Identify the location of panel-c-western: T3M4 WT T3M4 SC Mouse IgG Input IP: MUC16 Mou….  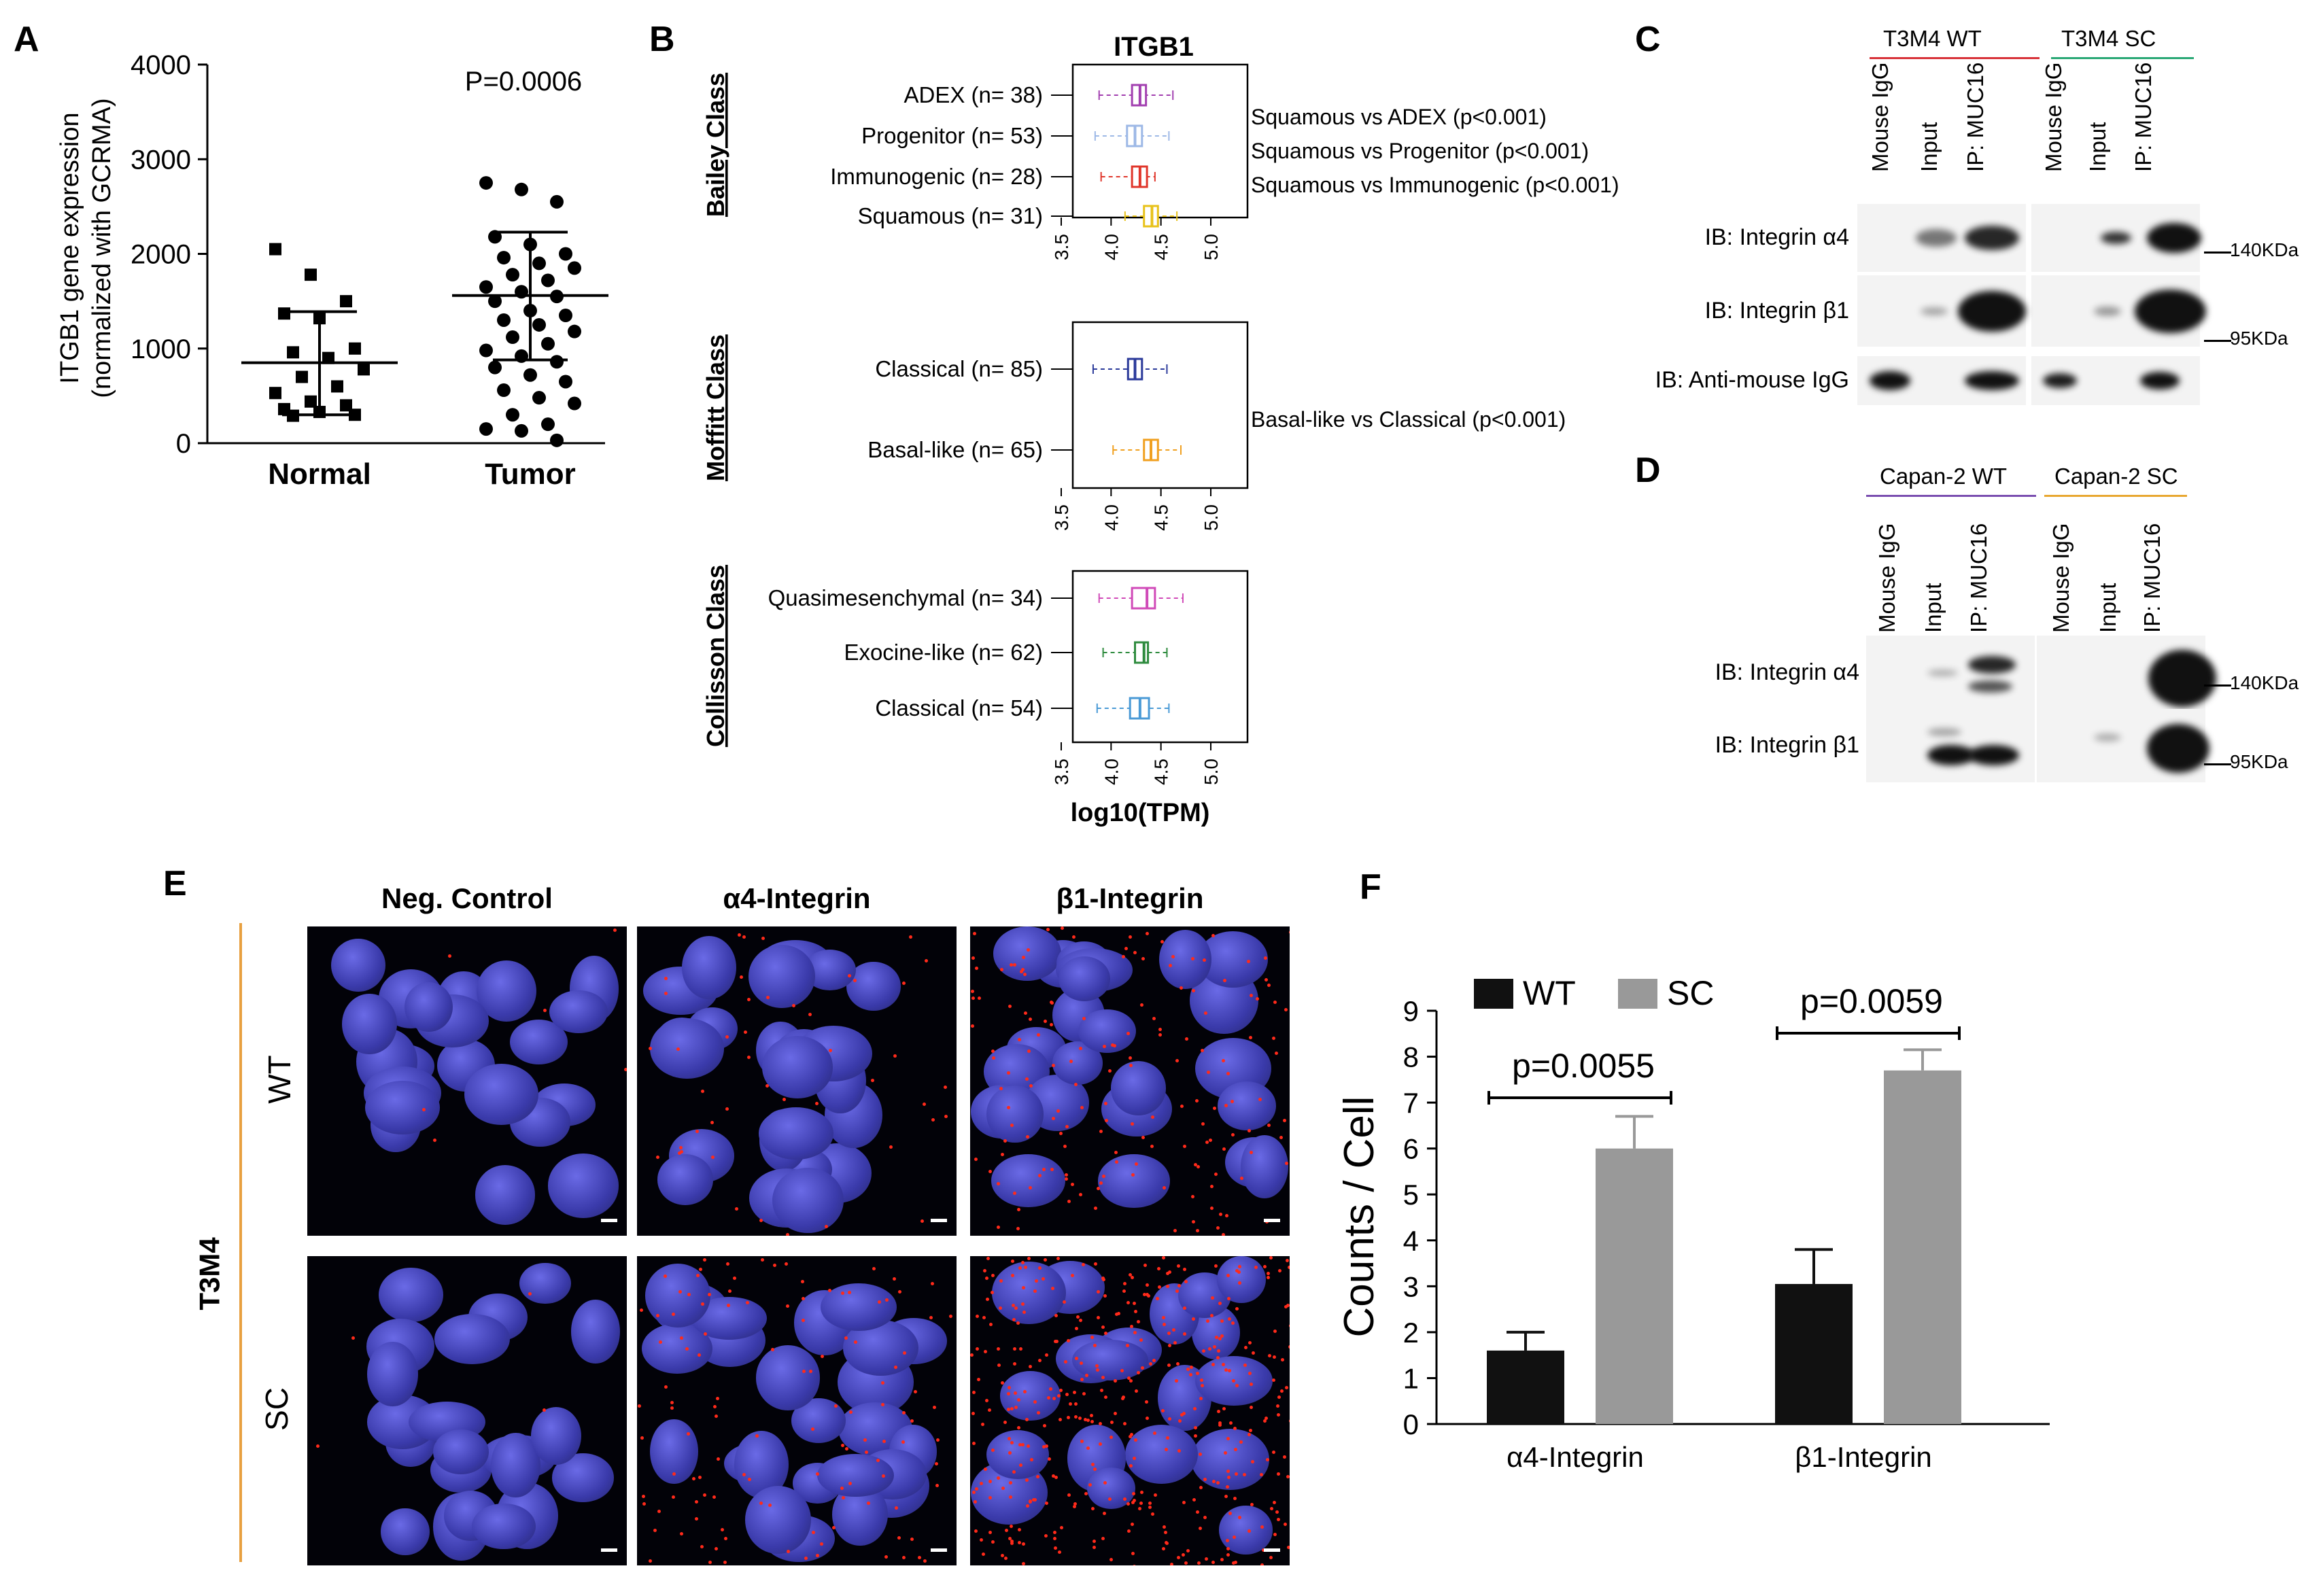
(1970, 217).